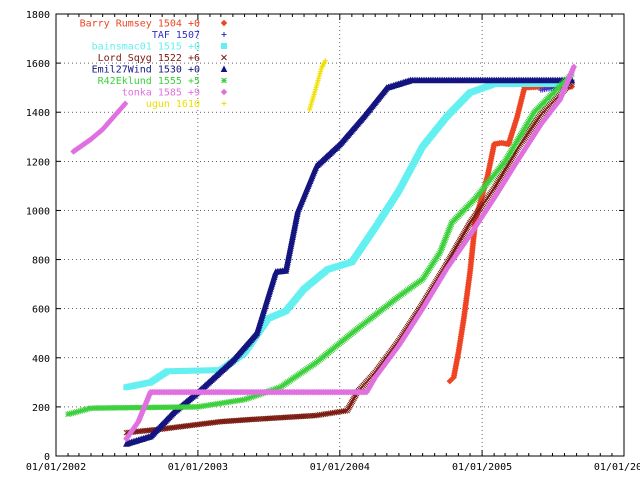  Describe the element at coordinates (140, 24) in the screenshot. I see `legend-label: Barry Rumsey 1504 +0` at that location.